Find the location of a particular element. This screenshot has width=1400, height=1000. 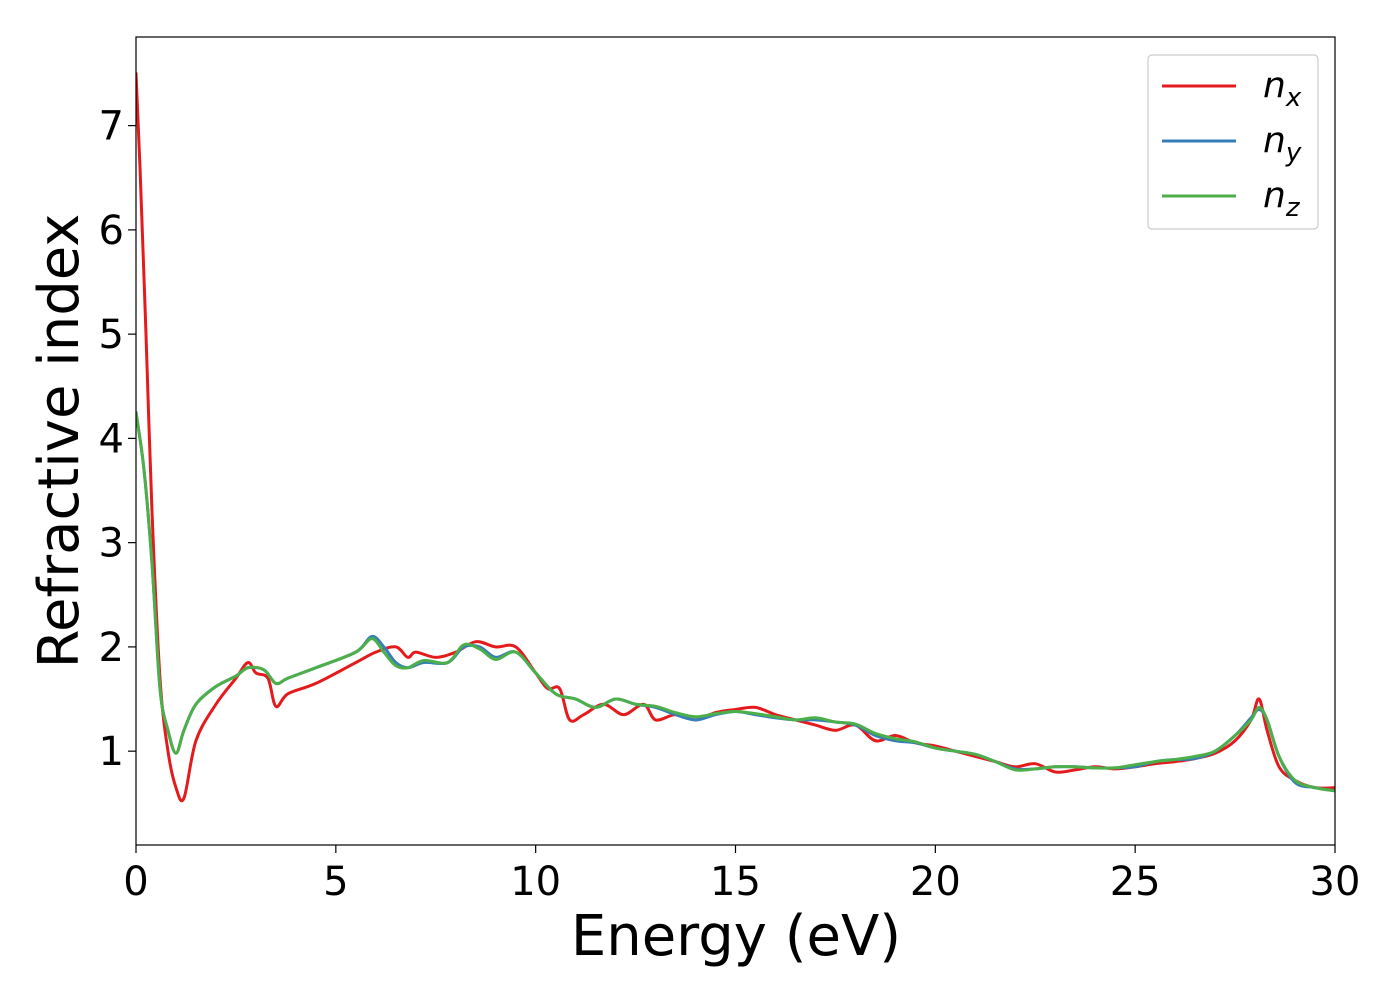

y-tick-label: 2 is located at coordinates (111, 648).